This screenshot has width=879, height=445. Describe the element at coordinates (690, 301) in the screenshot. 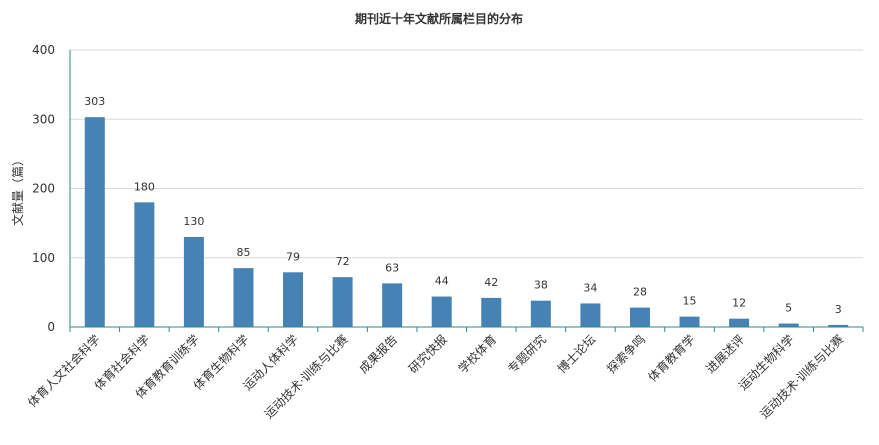

I see `data-label: 15` at that location.